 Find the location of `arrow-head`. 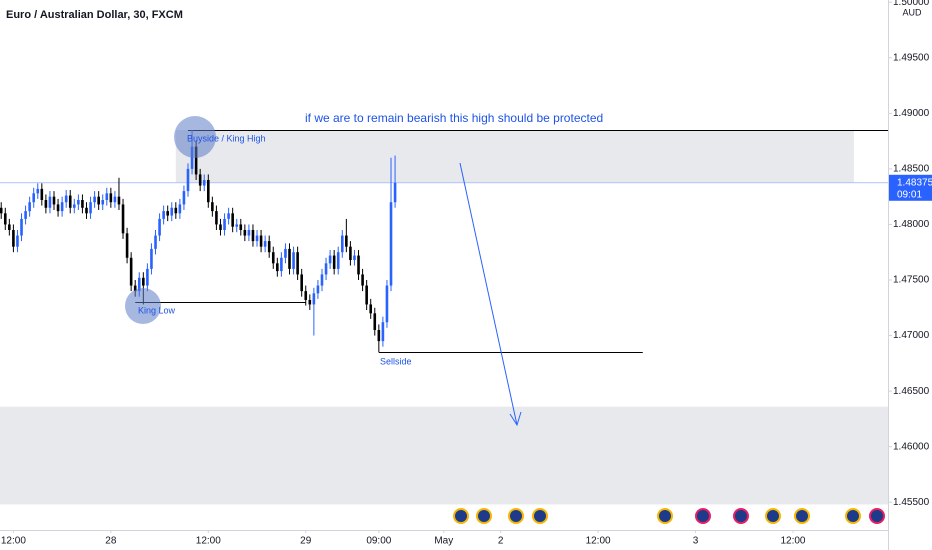

arrow-head is located at coordinates (515, 419).